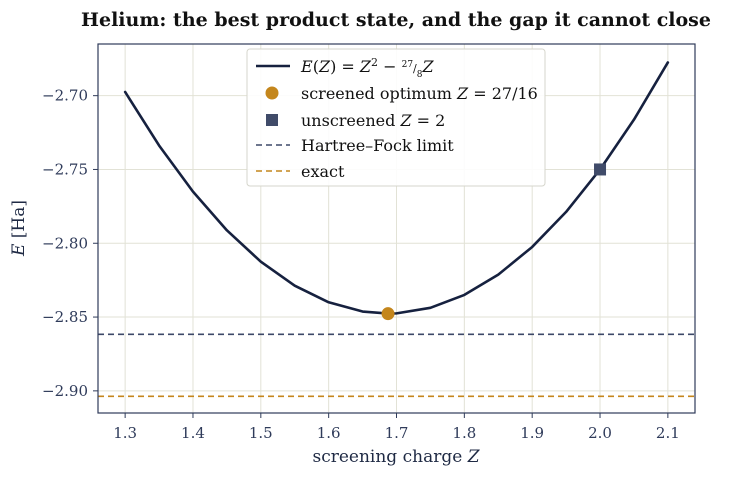 The width and height of the screenshot is (755, 478). Describe the element at coordinates (65, 391) in the screenshot. I see `y-tick-label: −2.90` at that location.